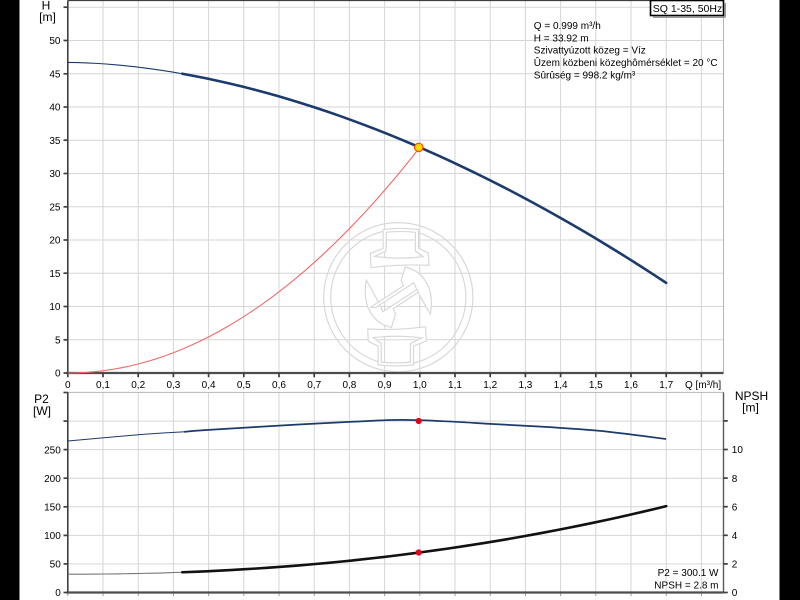 The height and width of the screenshot is (600, 800). Describe the element at coordinates (349, 385) in the screenshot. I see `svg-text: 0,8` at that location.